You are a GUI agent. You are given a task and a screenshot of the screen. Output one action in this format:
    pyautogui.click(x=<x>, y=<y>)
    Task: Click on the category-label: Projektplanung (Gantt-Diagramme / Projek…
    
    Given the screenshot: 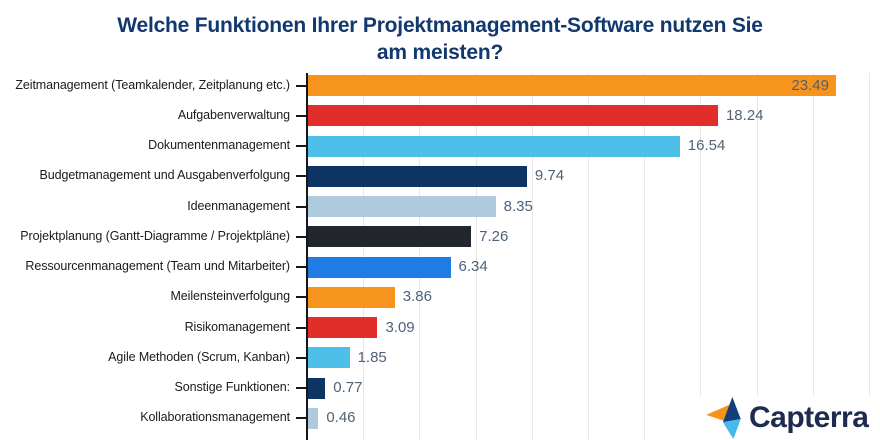 What is the action you would take?
    pyautogui.click(x=155, y=235)
    